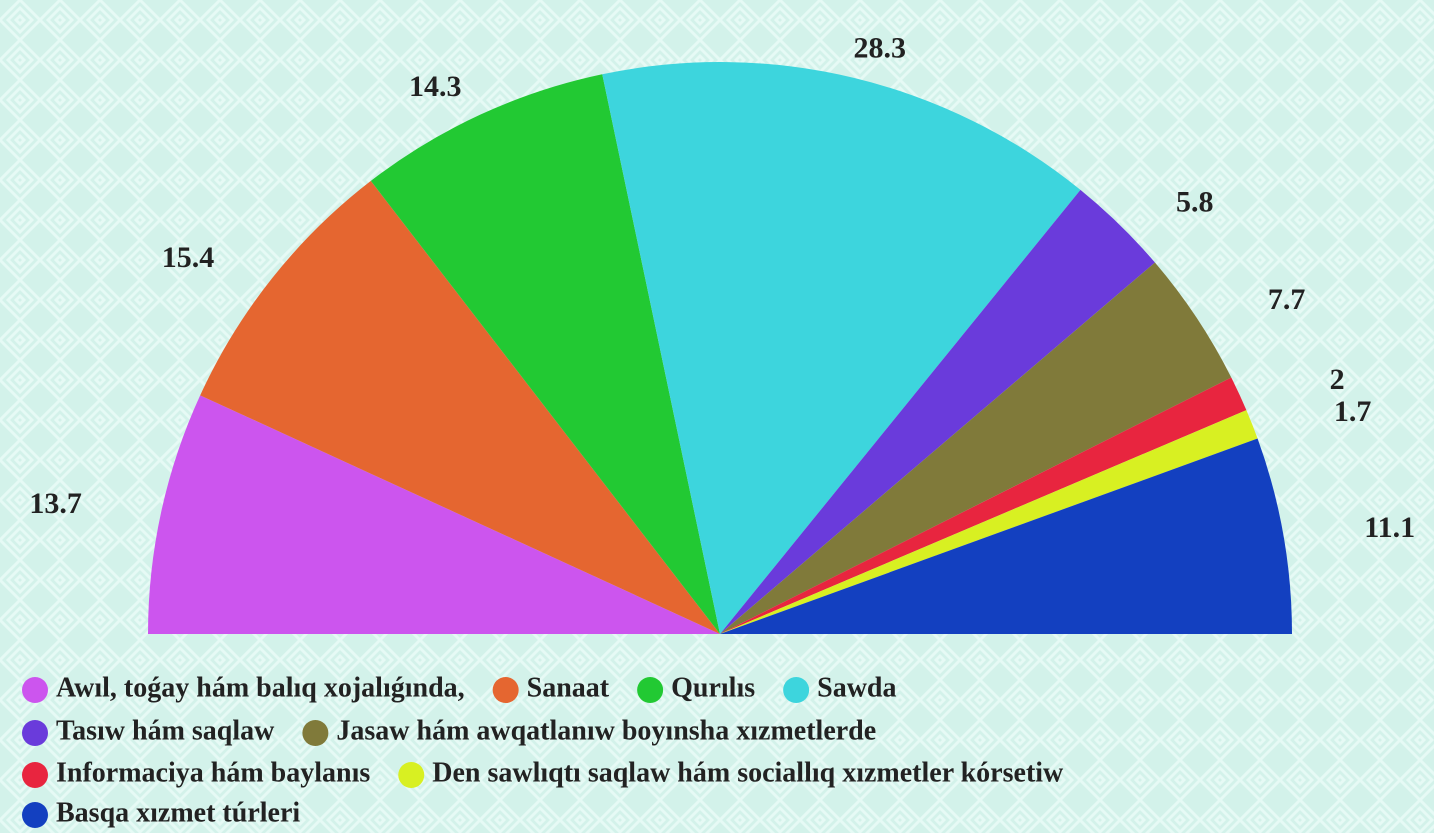 The height and width of the screenshot is (833, 1434). Describe the element at coordinates (260, 687) in the screenshot. I see `legend-label: Awıl, toǵay hám balıq xojalıǵında,` at that location.